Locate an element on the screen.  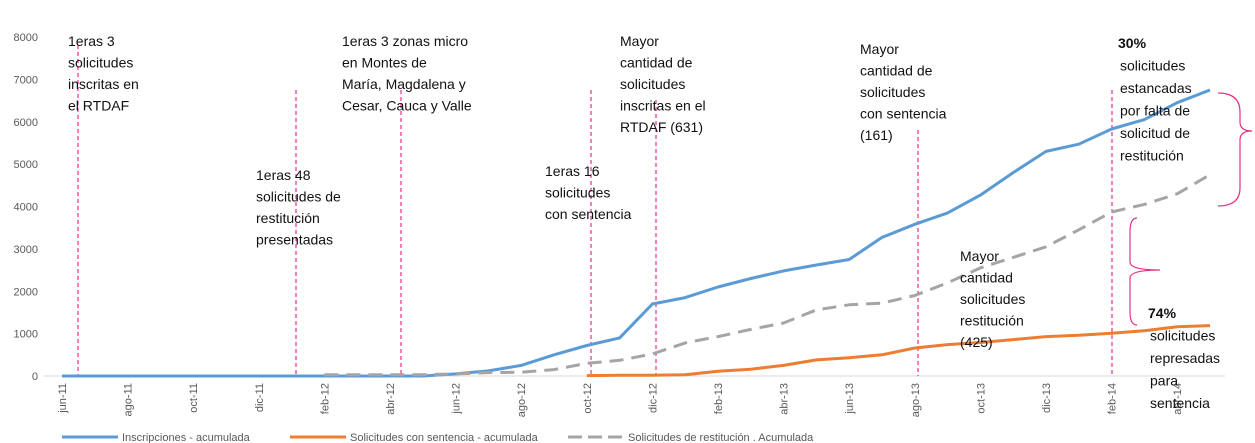
annotation-text: 1eras 48 is located at coordinates (283, 175).